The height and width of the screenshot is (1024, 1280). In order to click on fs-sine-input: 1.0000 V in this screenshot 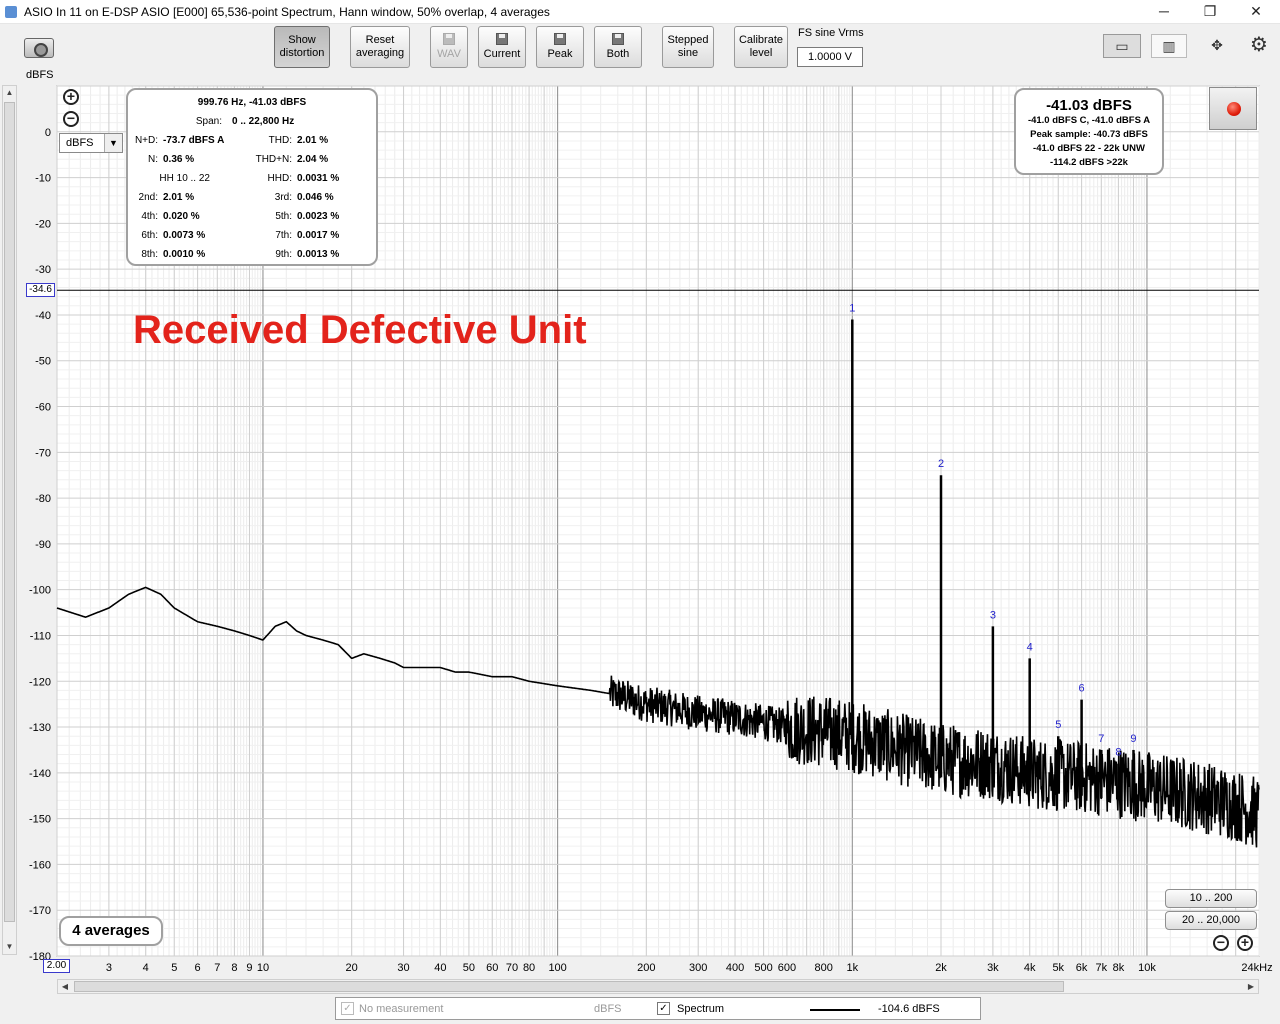, I will do `click(830, 57)`.